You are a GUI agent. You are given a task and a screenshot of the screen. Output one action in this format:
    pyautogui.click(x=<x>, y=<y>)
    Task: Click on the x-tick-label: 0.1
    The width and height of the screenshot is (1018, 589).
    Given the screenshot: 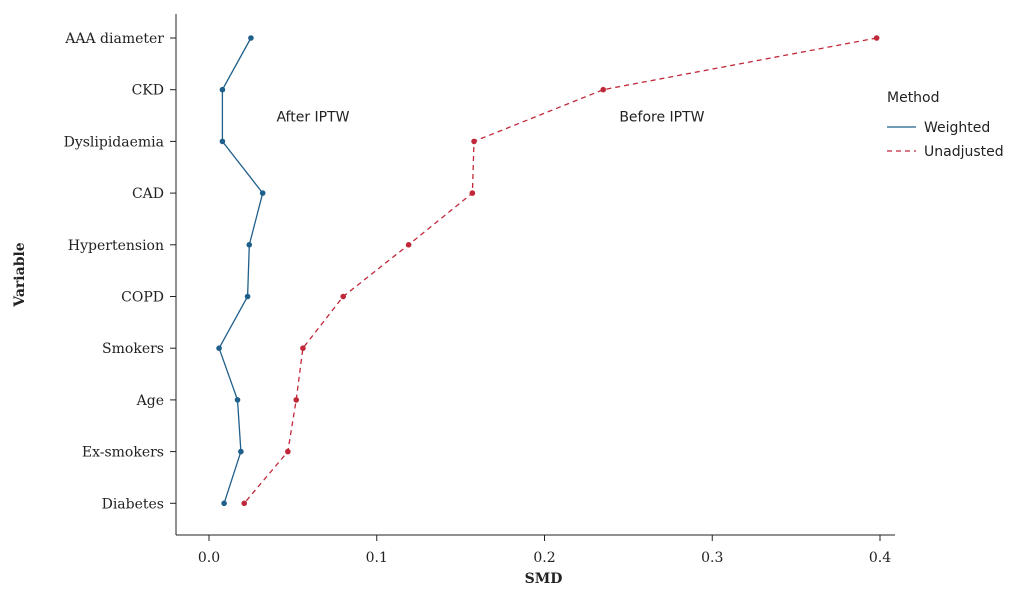 What is the action you would take?
    pyautogui.click(x=377, y=558)
    